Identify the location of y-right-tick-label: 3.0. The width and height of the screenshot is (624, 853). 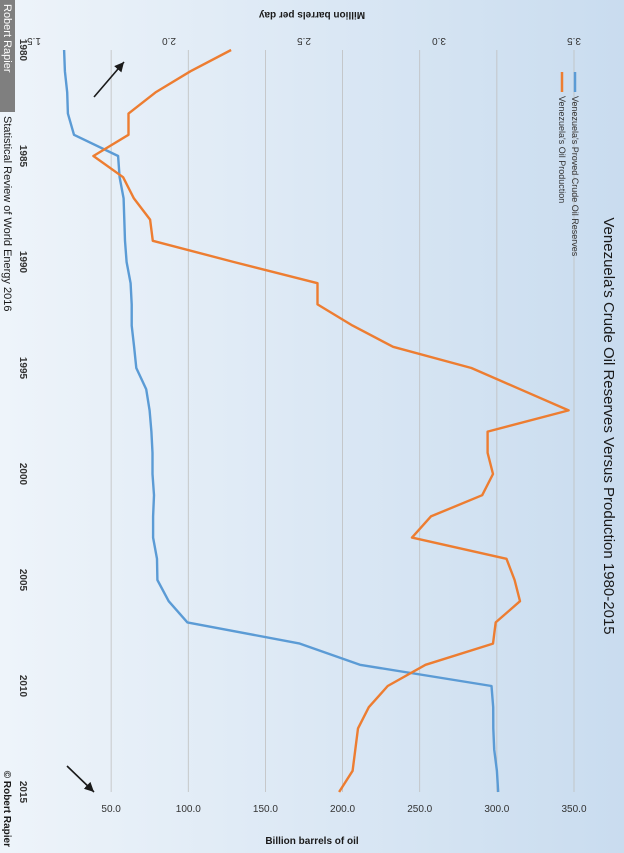
(439, 40).